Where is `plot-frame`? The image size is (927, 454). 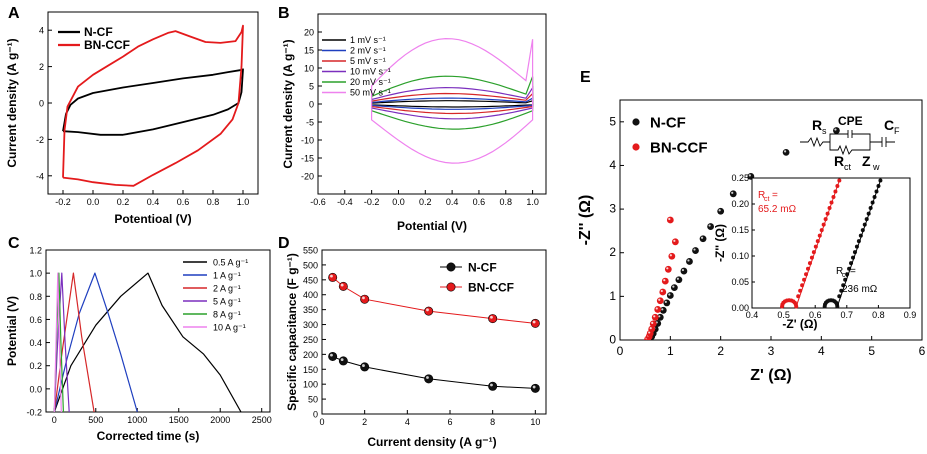 plot-frame is located at coordinates (434, 332).